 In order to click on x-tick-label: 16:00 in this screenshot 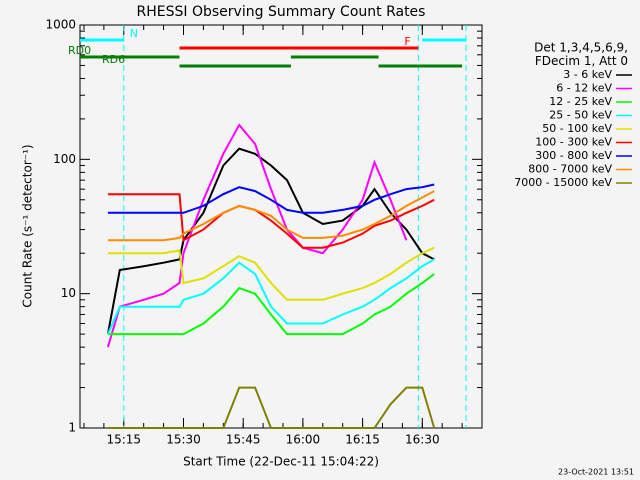, I will do `click(303, 440)`.